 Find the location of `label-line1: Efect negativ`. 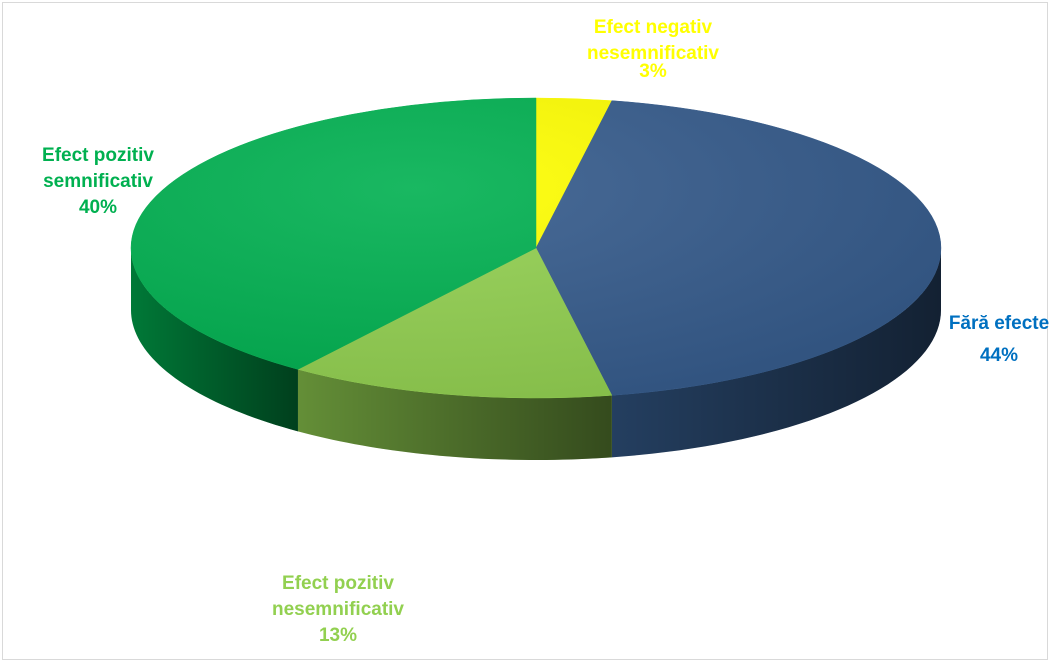

label-line1: Efect negativ is located at coordinates (653, 27).